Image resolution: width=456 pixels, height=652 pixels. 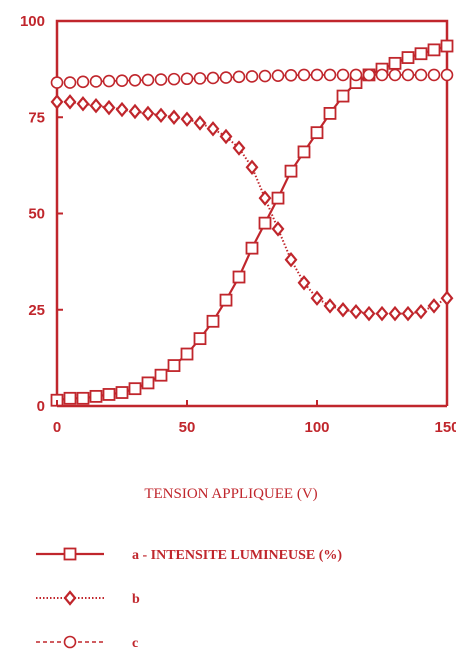 What do you see at coordinates (445, 427) in the screenshot?
I see `x-tick-label: 150` at bounding box center [445, 427].